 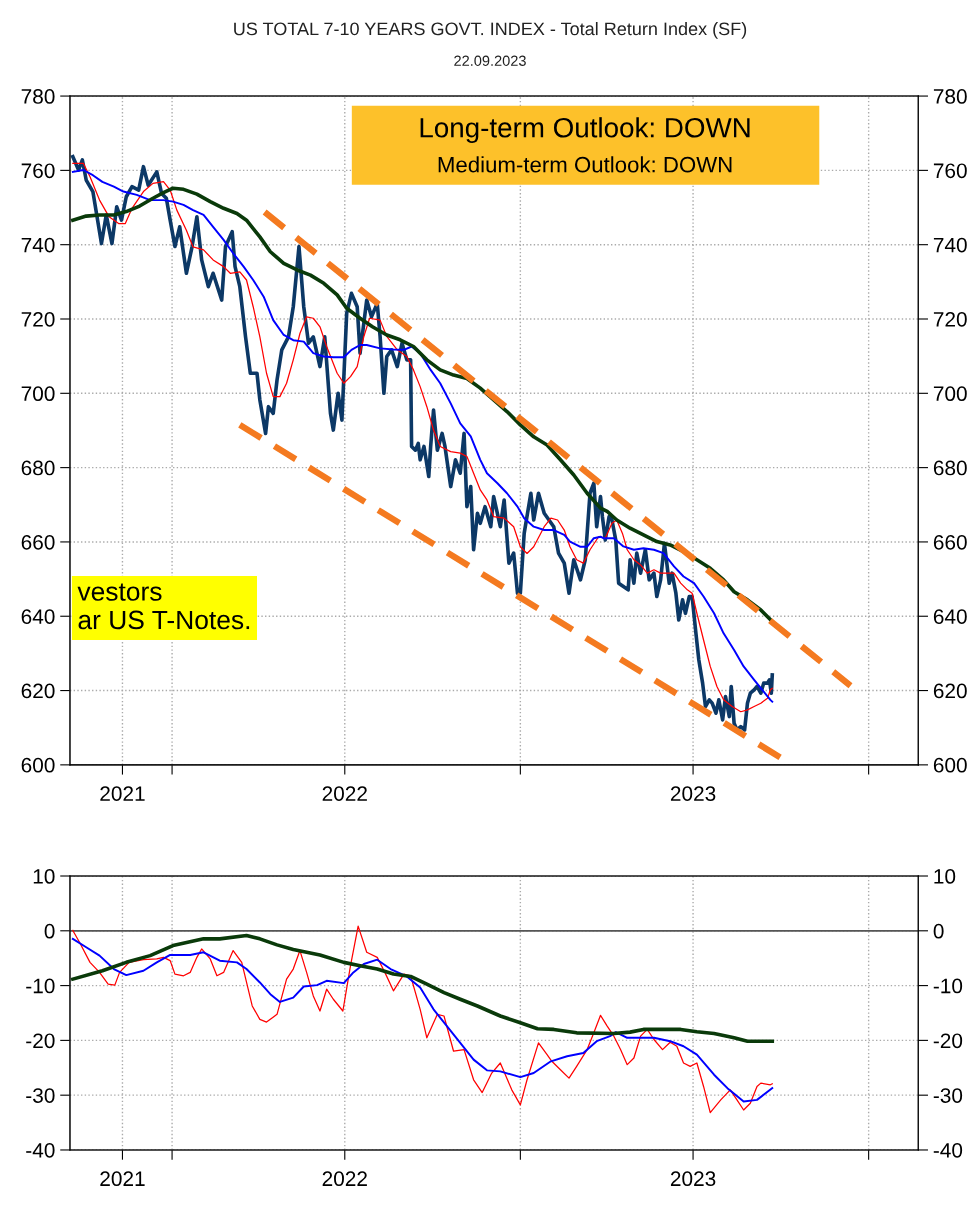 I want to click on y-tick-label: 660, so click(x=38, y=542).